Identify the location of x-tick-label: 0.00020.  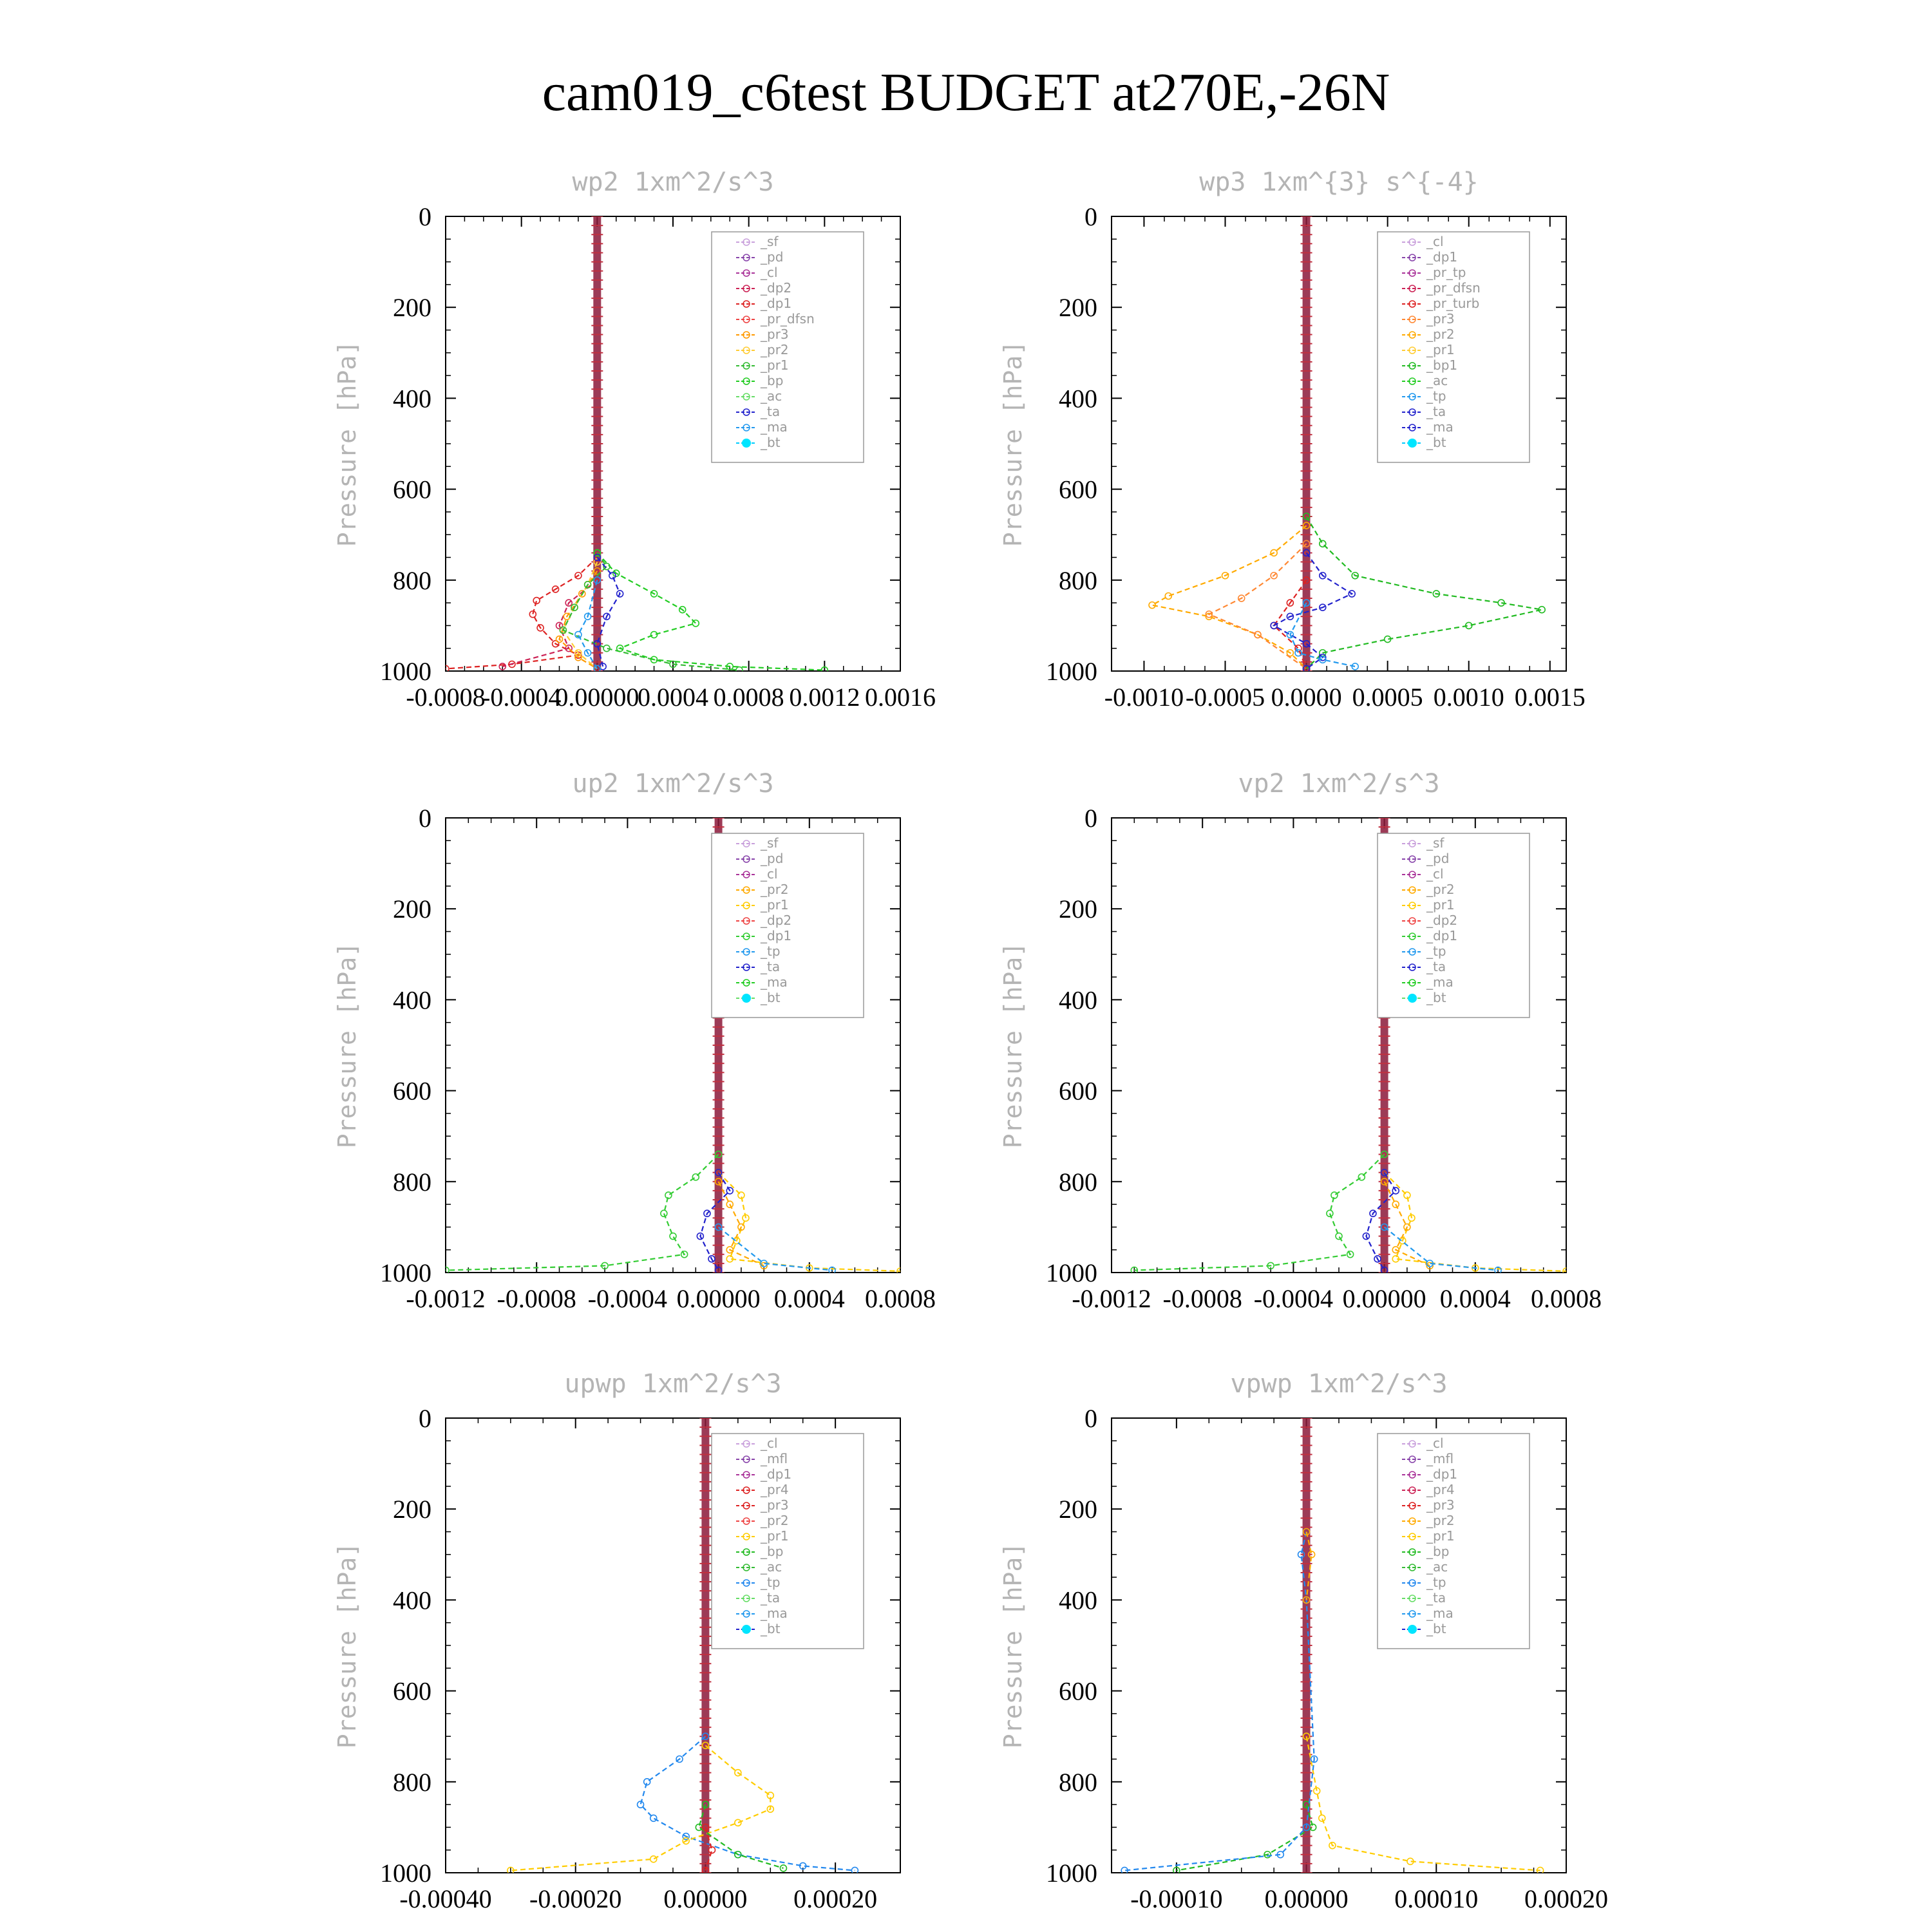
(1566, 1898).